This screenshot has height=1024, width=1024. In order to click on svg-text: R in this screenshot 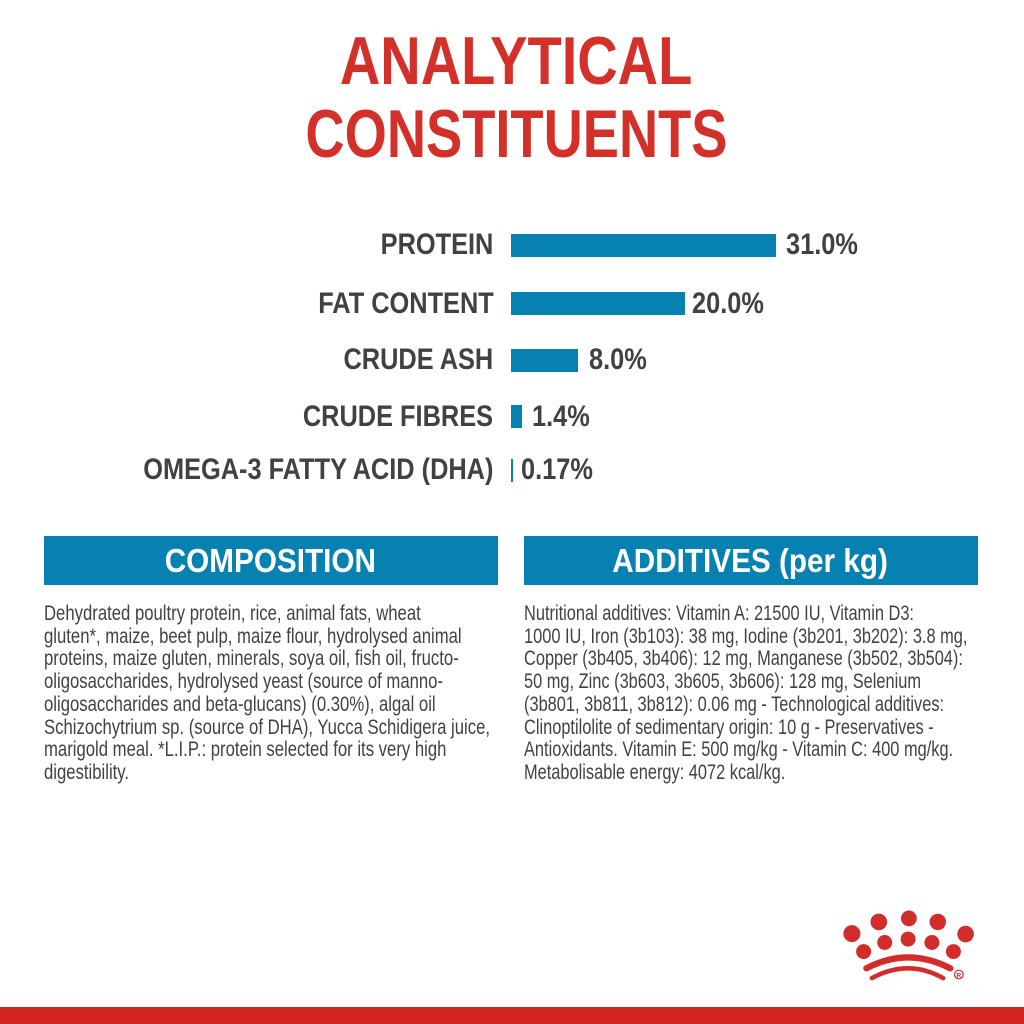, I will do `click(959, 975)`.